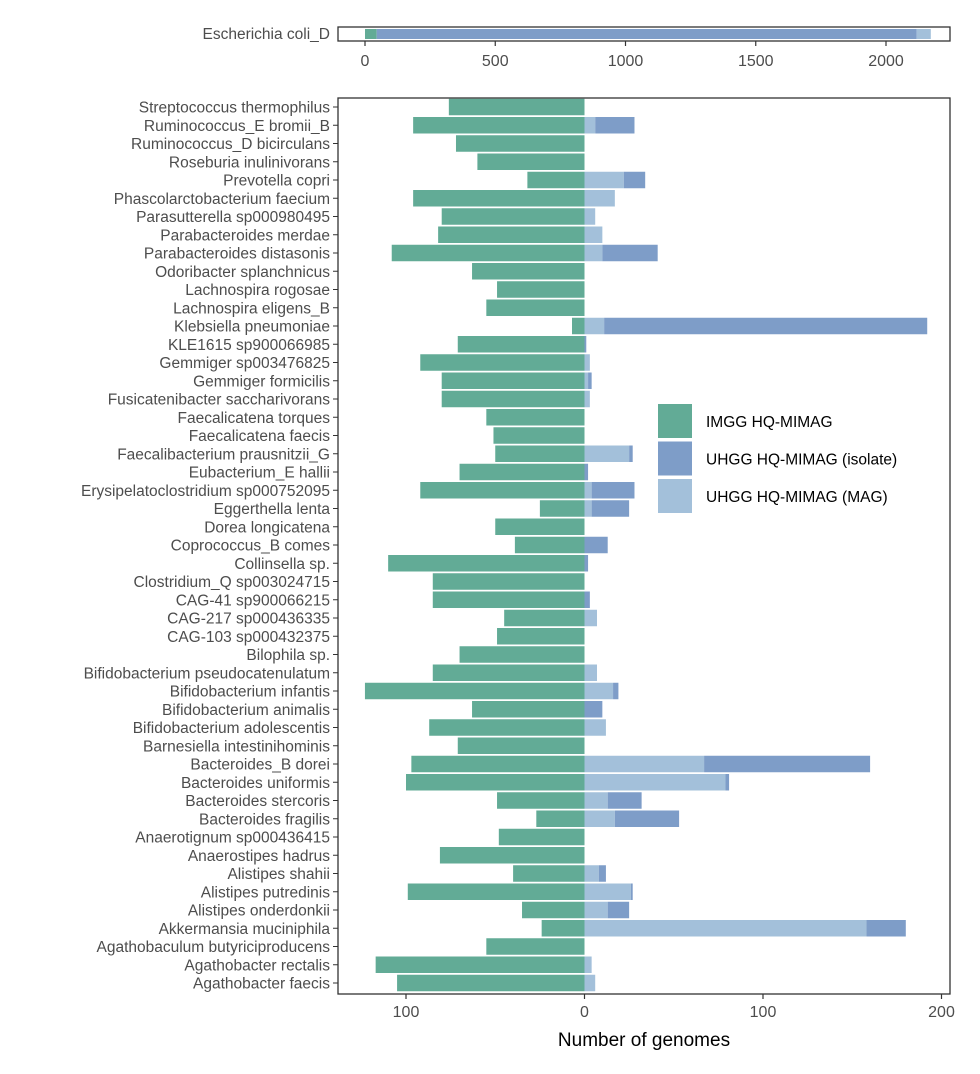  I want to click on y-tick-label: Alistipes onderdonkii, so click(259, 911).